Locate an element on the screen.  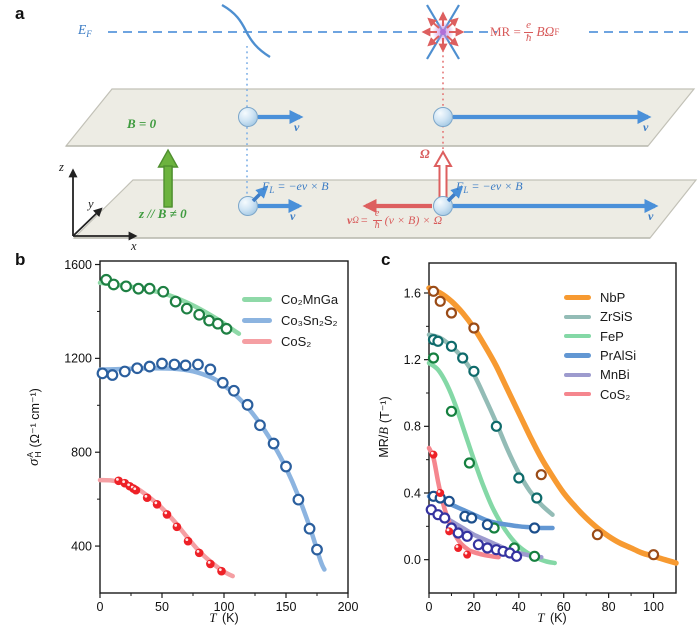
velocity-label: v is located at coordinates (646, 127).